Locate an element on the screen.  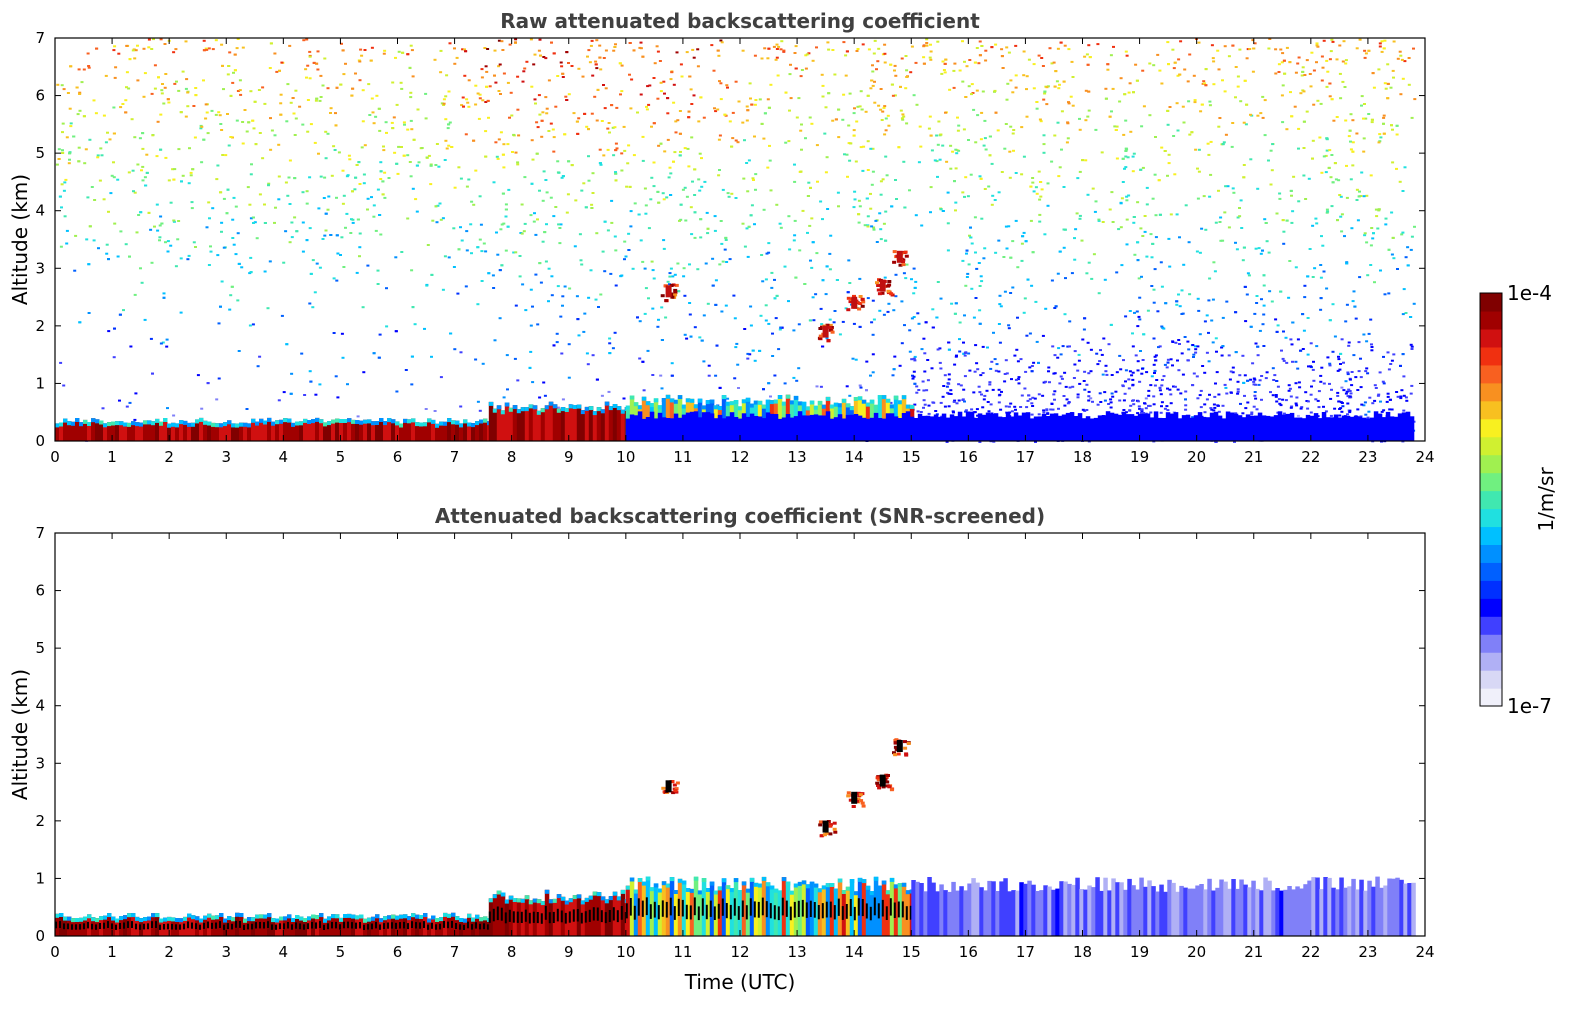
y-tick-label: 3 is located at coordinates (40, 763).